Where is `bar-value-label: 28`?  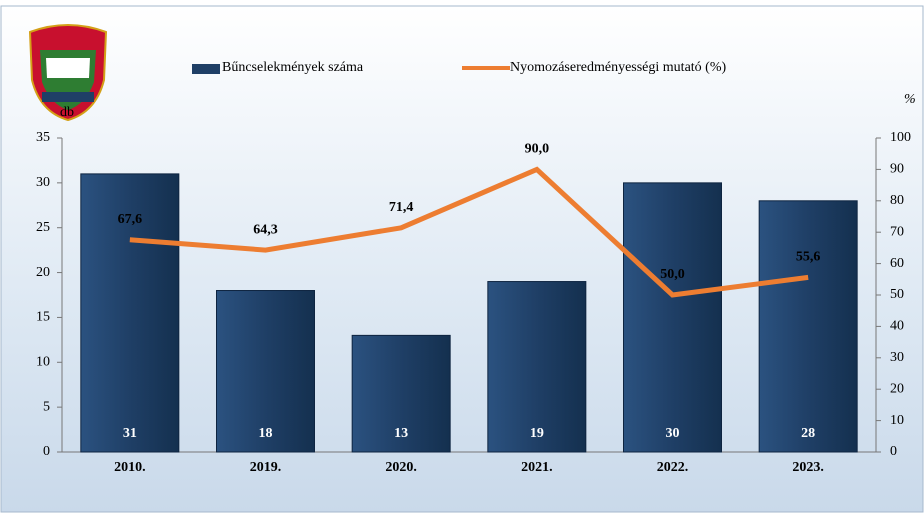
bar-value-label: 28 is located at coordinates (808, 433).